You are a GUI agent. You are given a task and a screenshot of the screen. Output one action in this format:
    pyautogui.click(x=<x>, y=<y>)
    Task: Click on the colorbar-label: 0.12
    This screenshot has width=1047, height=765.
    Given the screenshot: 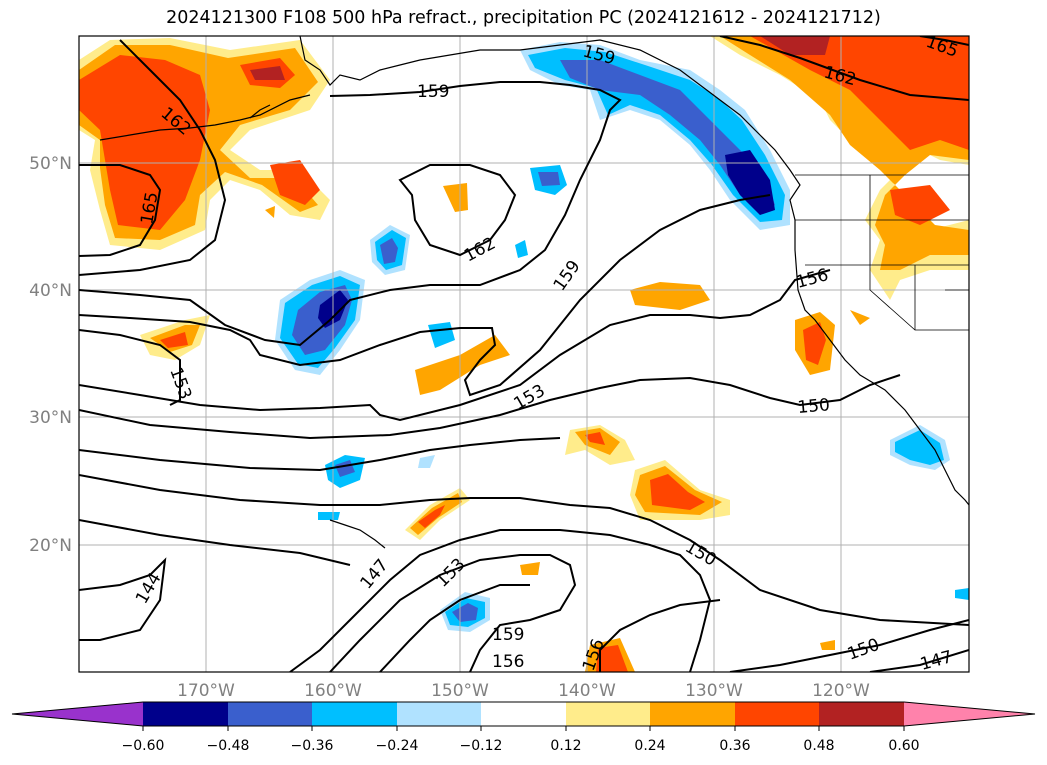 What is the action you would take?
    pyautogui.click(x=565, y=746)
    